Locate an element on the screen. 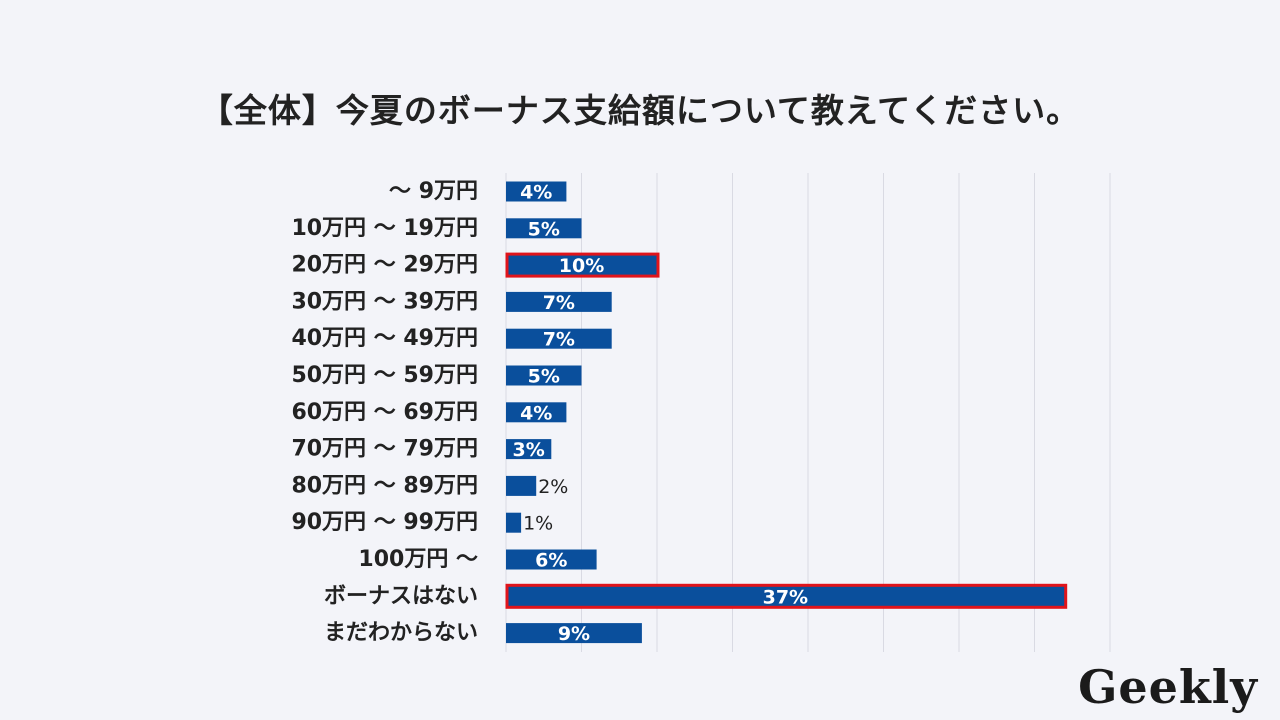 This screenshot has width=1280, height=720. data-label: 2% is located at coordinates (553, 487).